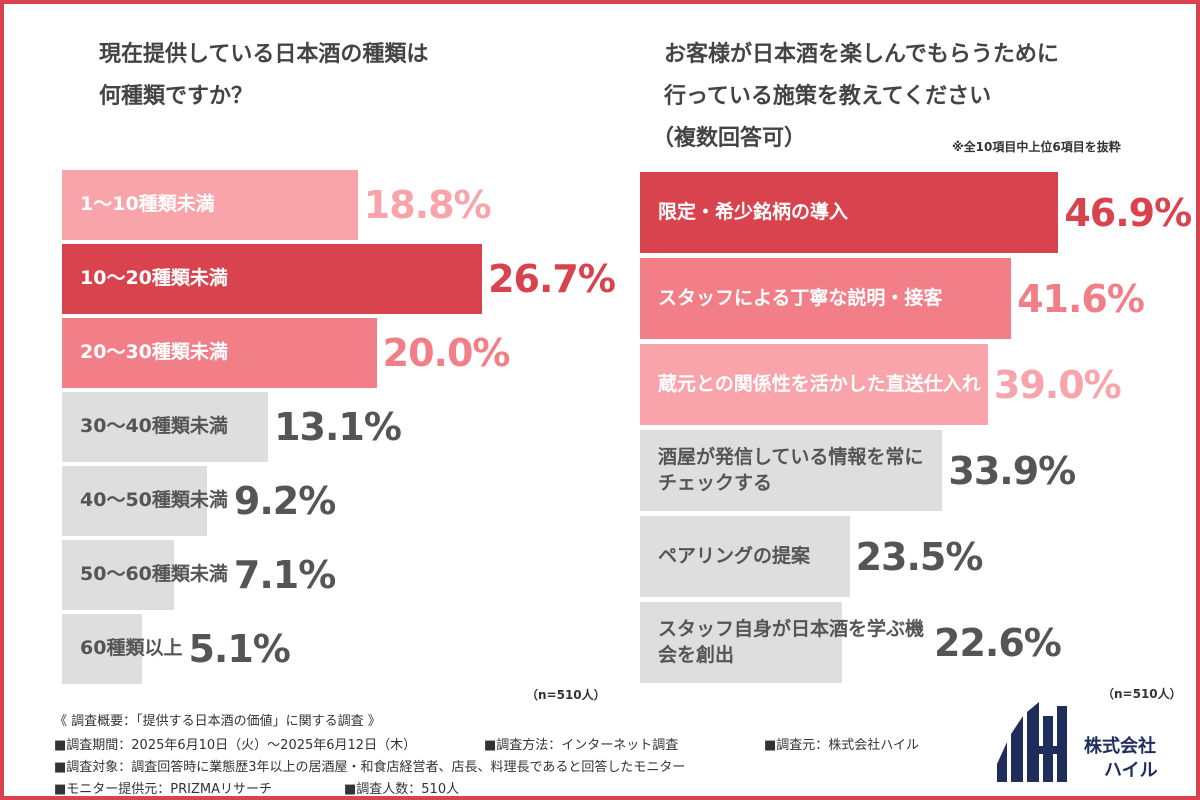  What do you see at coordinates (154, 278) in the screenshot?
I see `category-label: 10～20種類未満` at bounding box center [154, 278].